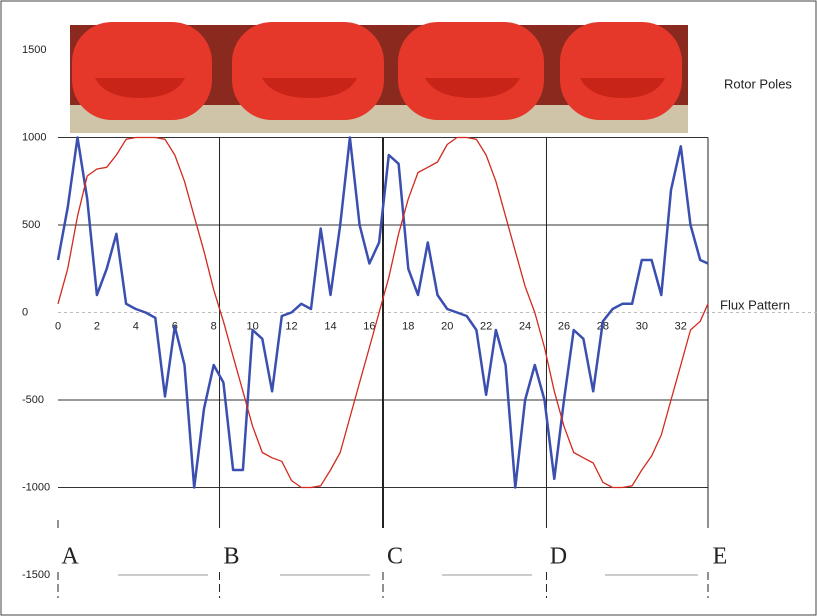  I want to click on x-tick-label: 24, so click(525, 326).